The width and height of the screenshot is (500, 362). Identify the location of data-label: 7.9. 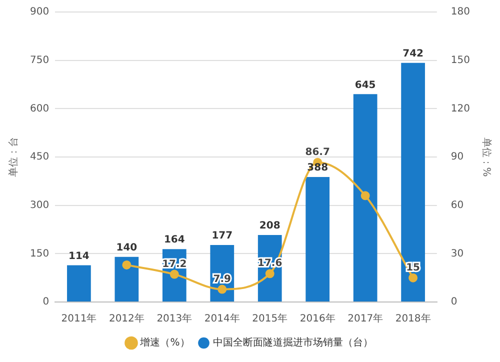
(222, 279).